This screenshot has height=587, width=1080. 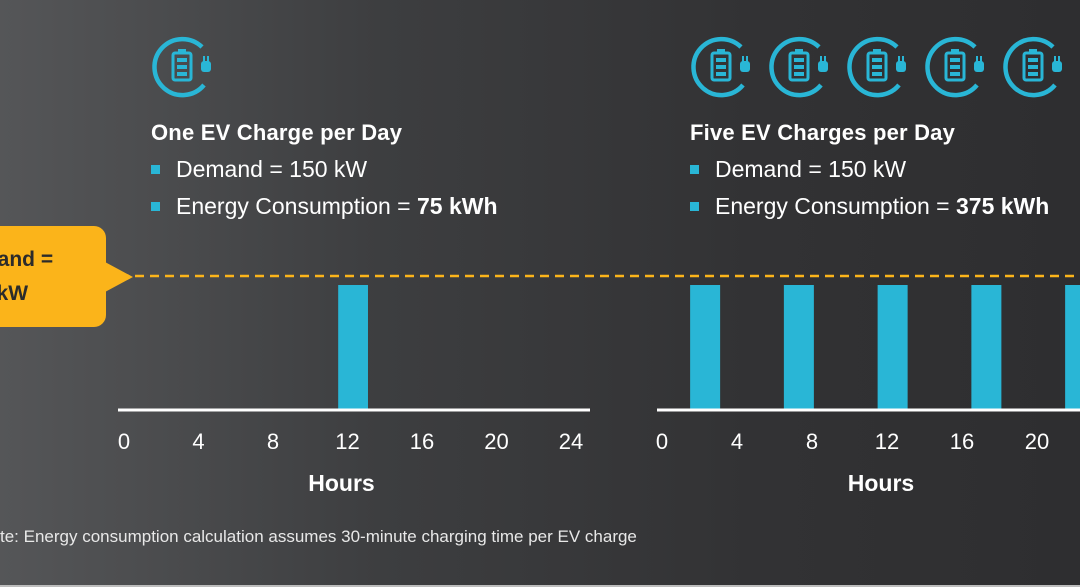 I want to click on left-energy-value: 75 kWh, so click(x=457, y=206).